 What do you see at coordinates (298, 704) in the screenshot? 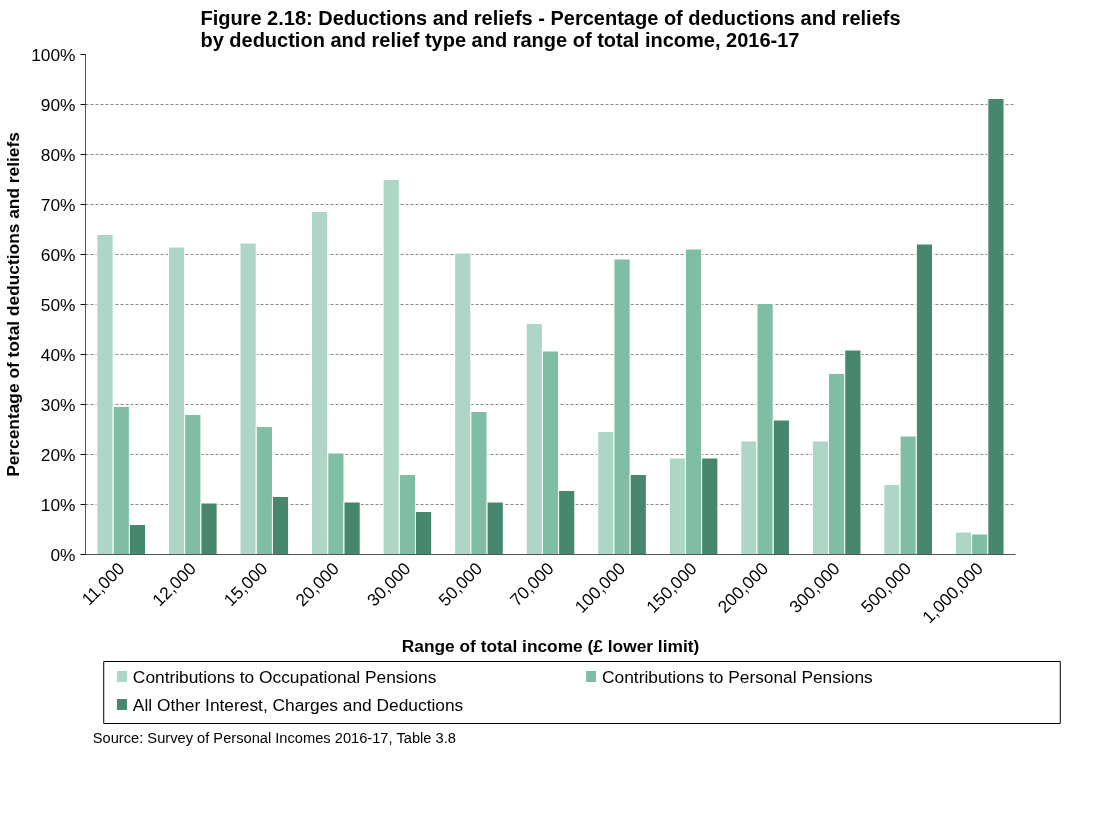
I see `legend-label: All Other Interest, Charges and Deductions` at bounding box center [298, 704].